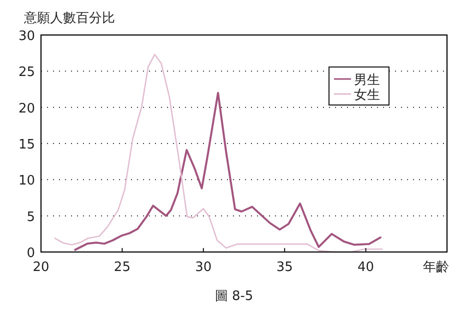 The width and height of the screenshot is (469, 324). Describe the element at coordinates (69, 18) in the screenshot. I see `y-axis-title: 意願人數百分比` at that location.